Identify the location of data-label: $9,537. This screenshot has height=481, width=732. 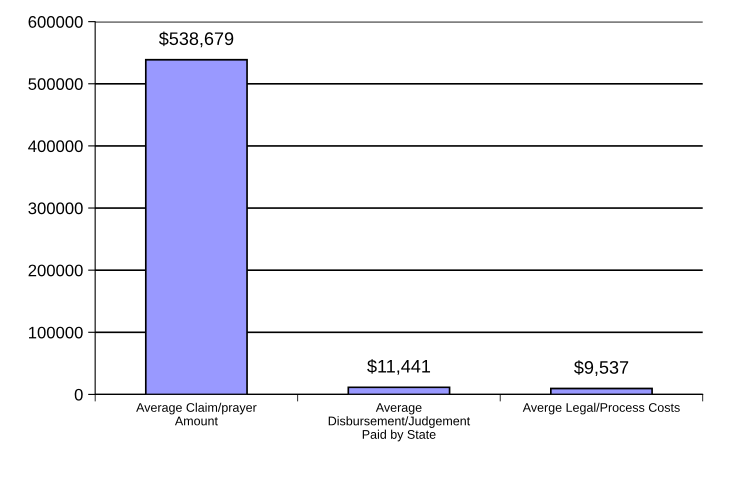
(601, 368).